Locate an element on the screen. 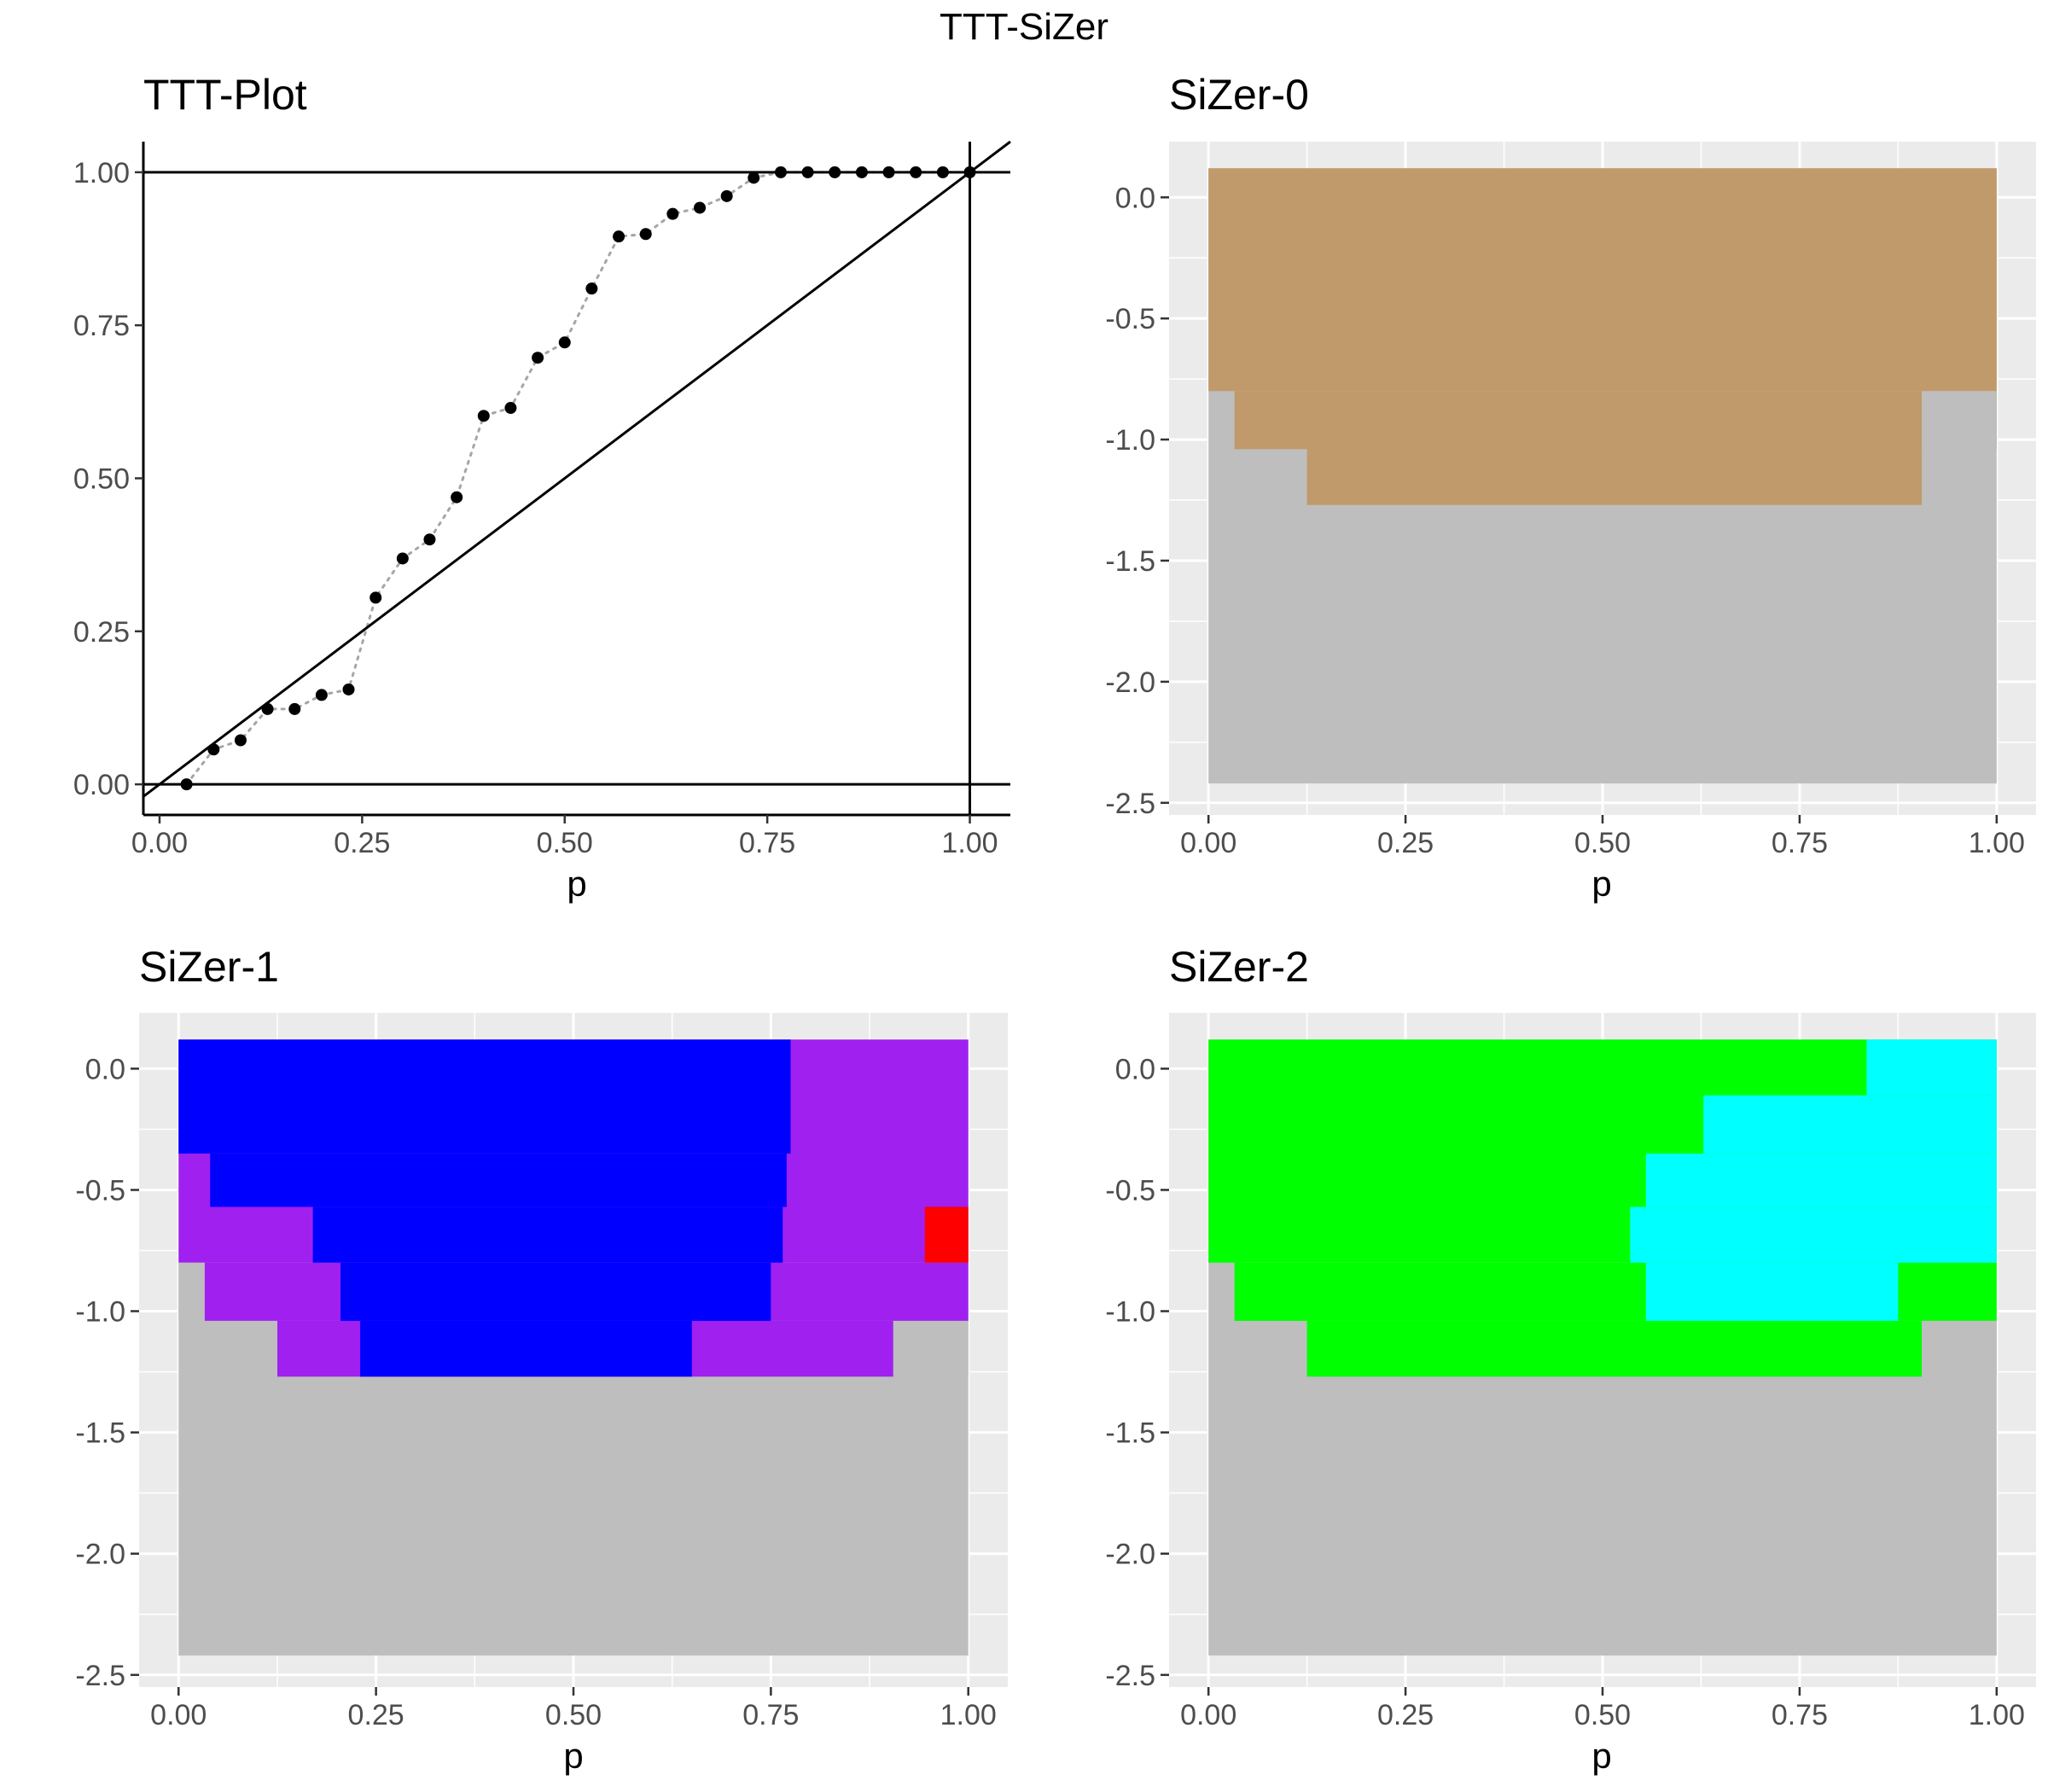 This screenshot has height=1792, width=2048. y-tick-label: 0.25 is located at coordinates (101, 632).